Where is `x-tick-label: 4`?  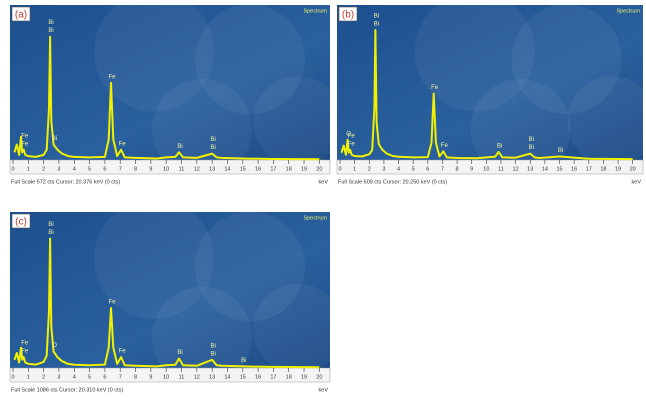
x-tick-label: 4 is located at coordinates (74, 377).